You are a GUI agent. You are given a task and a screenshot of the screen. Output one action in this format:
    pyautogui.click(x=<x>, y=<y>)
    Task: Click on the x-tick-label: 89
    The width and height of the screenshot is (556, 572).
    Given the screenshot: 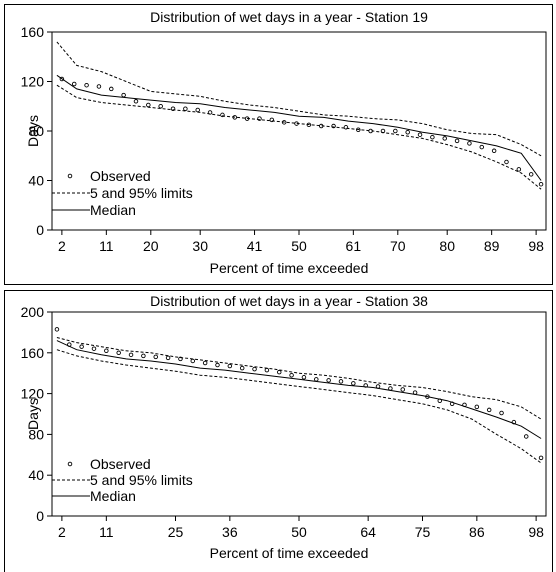 What is the action you would take?
    pyautogui.click(x=492, y=246)
    